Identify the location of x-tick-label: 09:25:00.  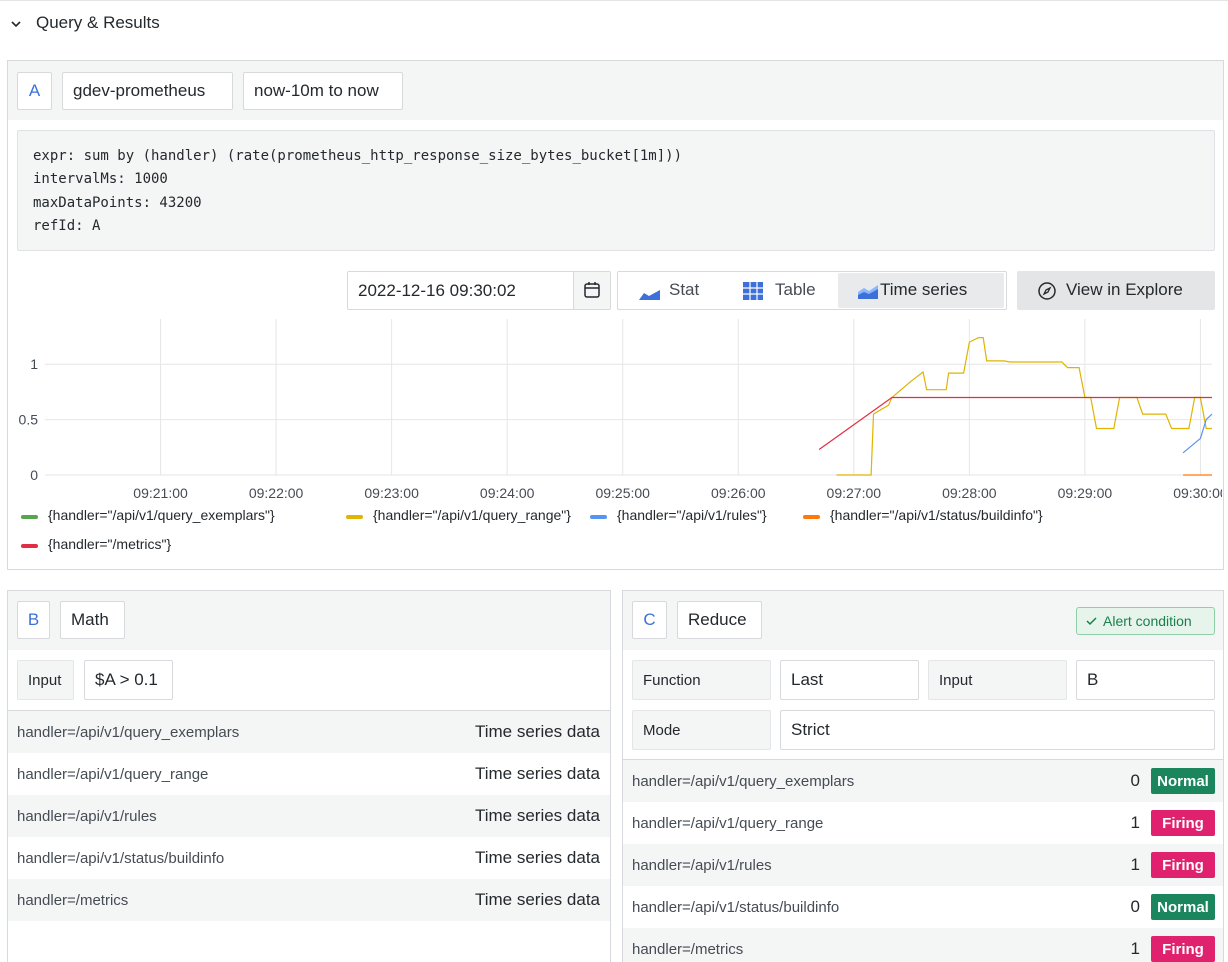
(622, 493).